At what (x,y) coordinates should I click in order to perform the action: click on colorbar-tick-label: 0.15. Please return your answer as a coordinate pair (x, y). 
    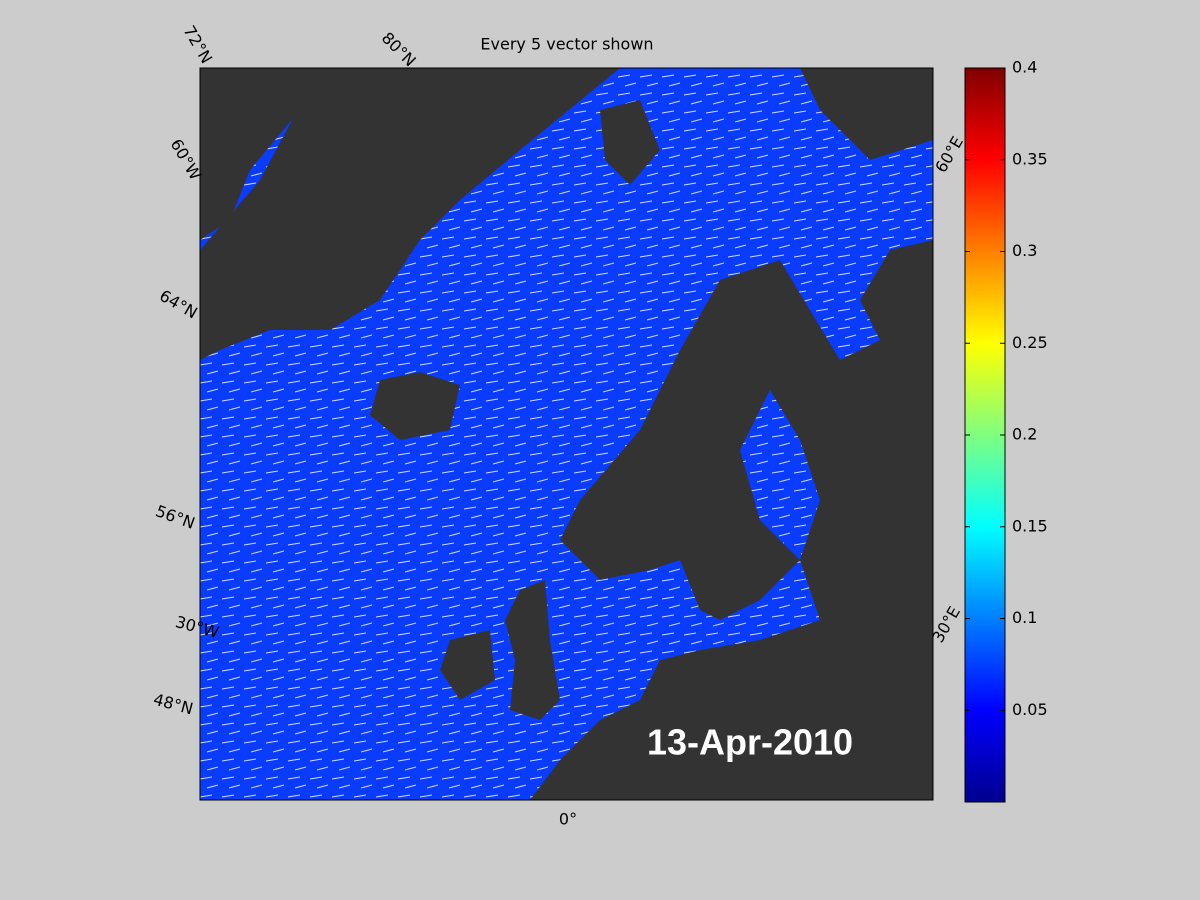
    Looking at the image, I should click on (1030, 525).